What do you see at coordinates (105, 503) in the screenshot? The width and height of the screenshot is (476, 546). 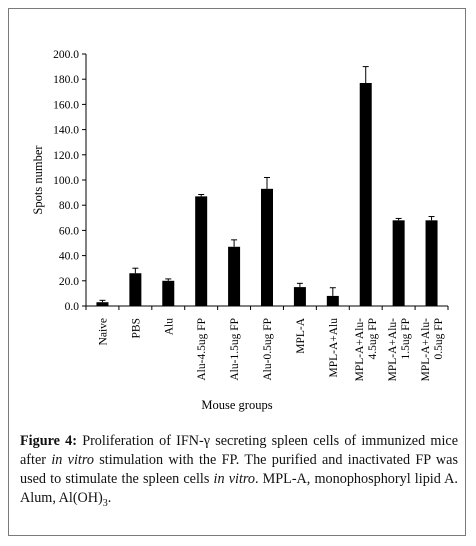 I see `caption-subscript: 3` at bounding box center [105, 503].